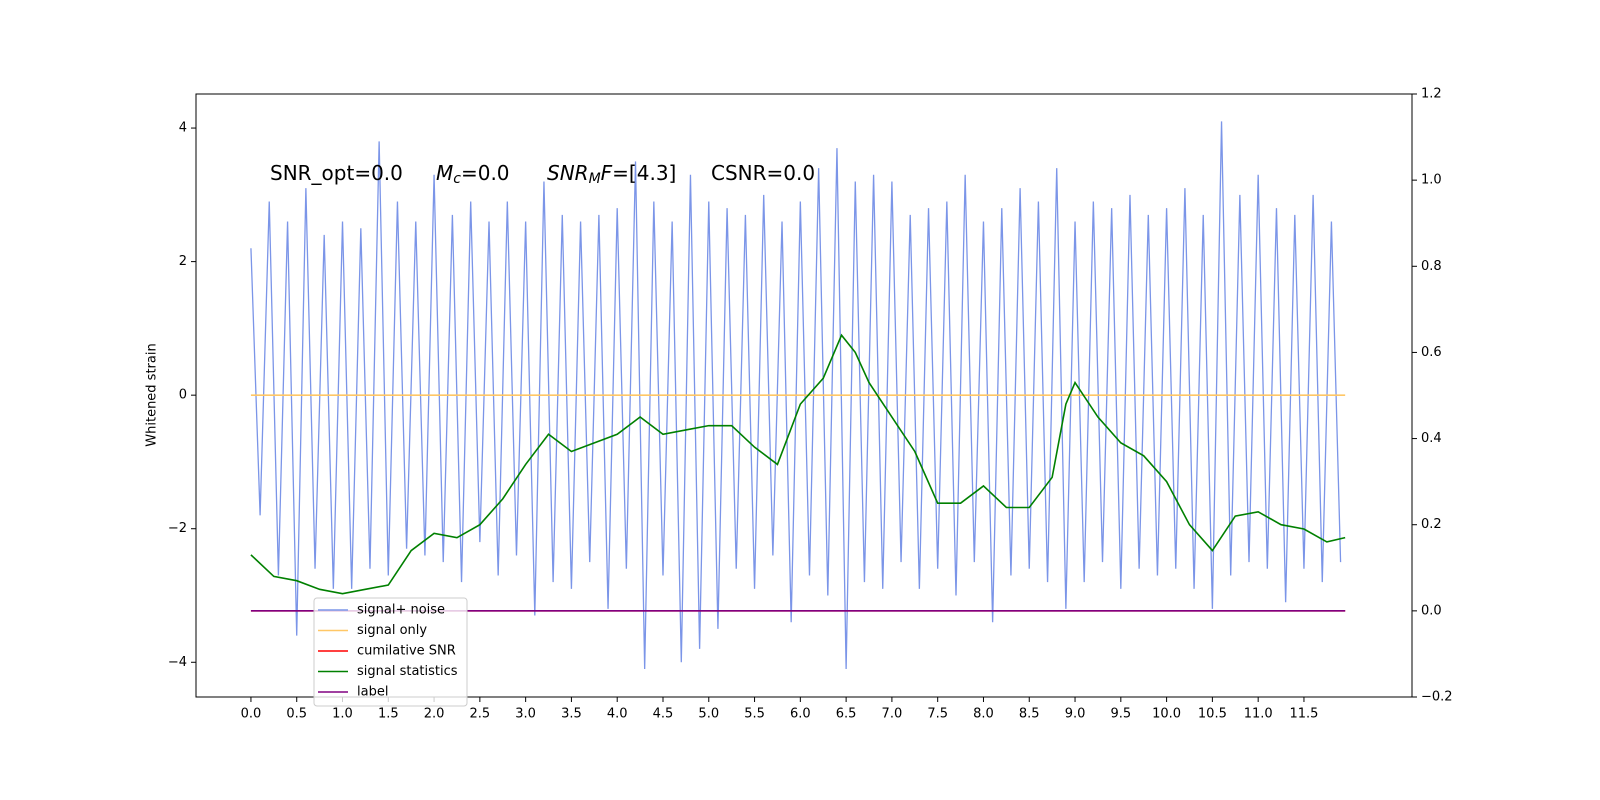 This screenshot has height=800, width=1600. Describe the element at coordinates (1431, 524) in the screenshot. I see `y2-tick-label: 0.2` at that location.